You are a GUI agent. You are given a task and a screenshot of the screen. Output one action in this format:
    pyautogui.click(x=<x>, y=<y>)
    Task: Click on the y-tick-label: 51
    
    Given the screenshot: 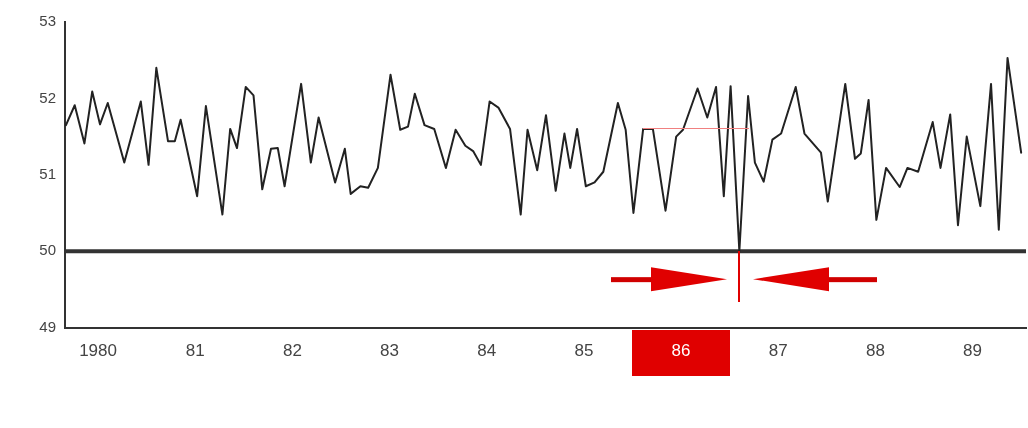 What is the action you would take?
    pyautogui.click(x=47, y=173)
    